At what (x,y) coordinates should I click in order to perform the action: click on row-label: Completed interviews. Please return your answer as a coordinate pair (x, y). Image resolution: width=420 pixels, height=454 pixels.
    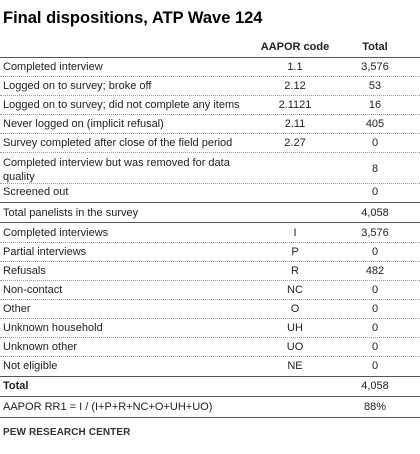
    Looking at the image, I should click on (56, 233).